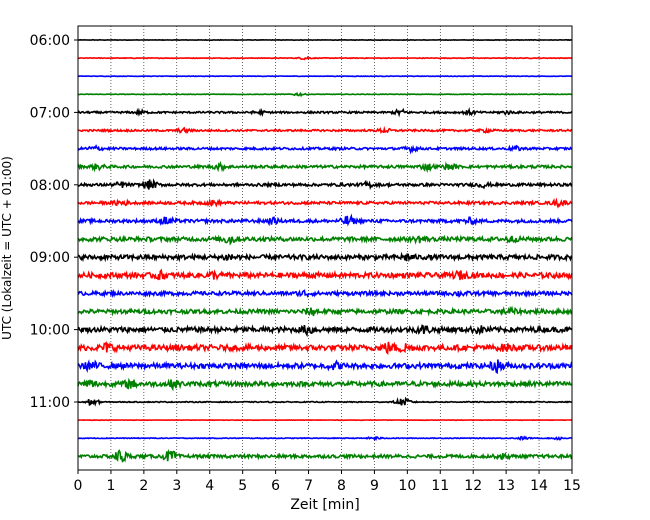 Image resolution: width=650 pixels, height=520 pixels. I want to click on x-tick-label: 5, so click(242, 486).